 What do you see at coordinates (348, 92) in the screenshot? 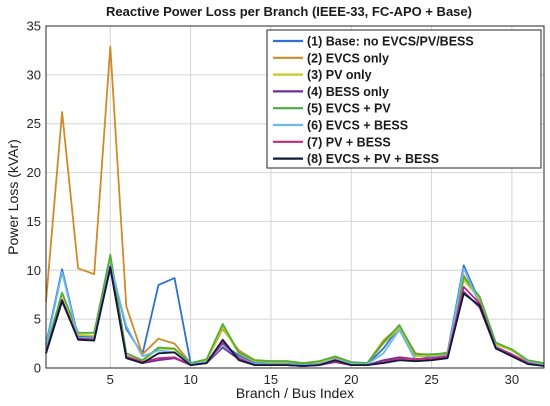
I see `legend-label-4: (4) BESS only` at bounding box center [348, 92].